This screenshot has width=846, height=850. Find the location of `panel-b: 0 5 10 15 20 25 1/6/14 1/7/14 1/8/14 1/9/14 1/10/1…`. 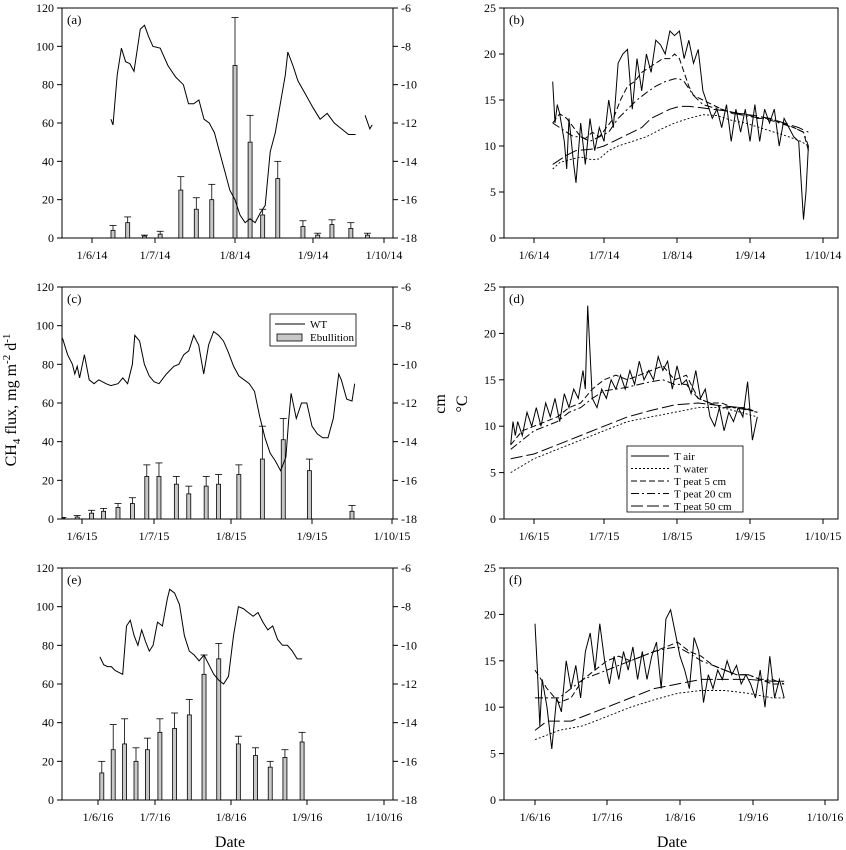

panel-b: 0 5 10 15 20 25 1/6/14 1/7/14 1/8/14 1/9/14 1/10/1… is located at coordinates (662, 131).